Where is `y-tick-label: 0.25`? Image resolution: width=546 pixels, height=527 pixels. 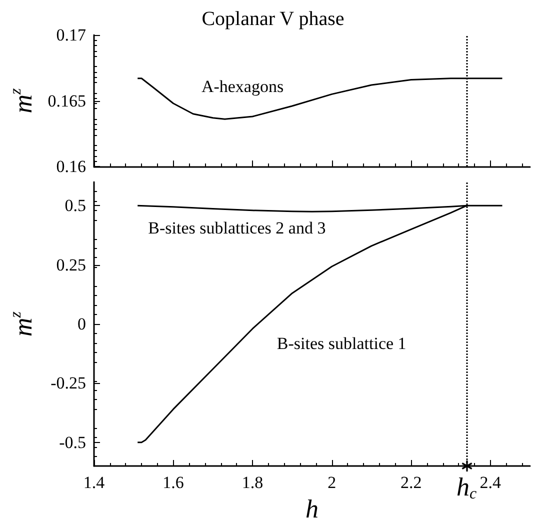 y-tick-label: 0.25 is located at coordinates (71, 264).